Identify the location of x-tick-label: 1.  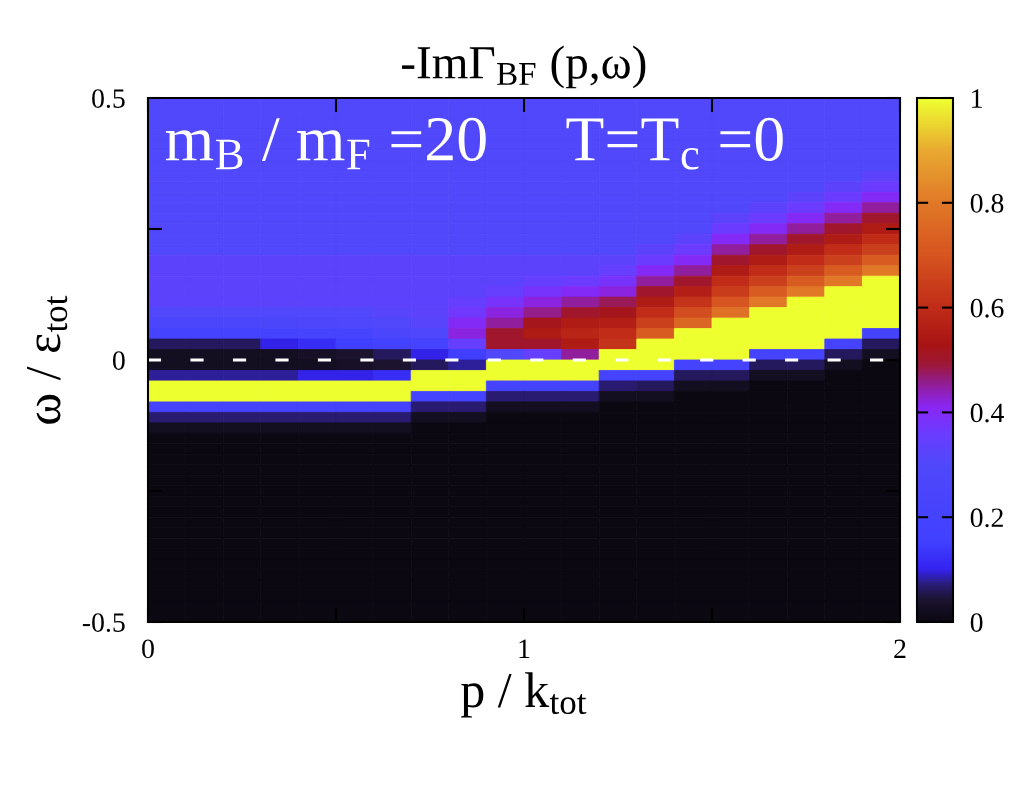
(524, 648).